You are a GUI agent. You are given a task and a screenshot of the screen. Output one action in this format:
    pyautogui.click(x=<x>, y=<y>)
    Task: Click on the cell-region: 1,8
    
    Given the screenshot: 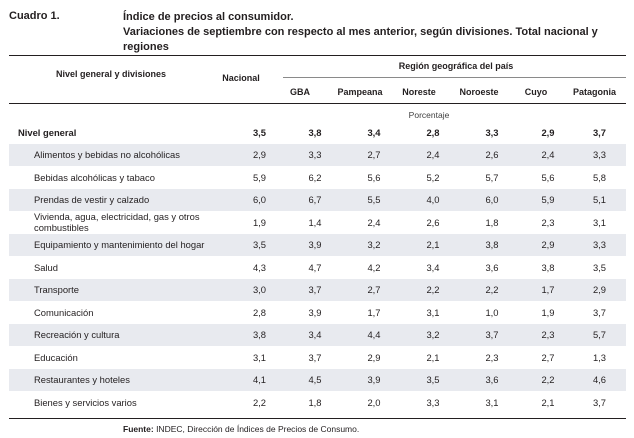 What is the action you would take?
    pyautogui.click(x=315, y=402)
    